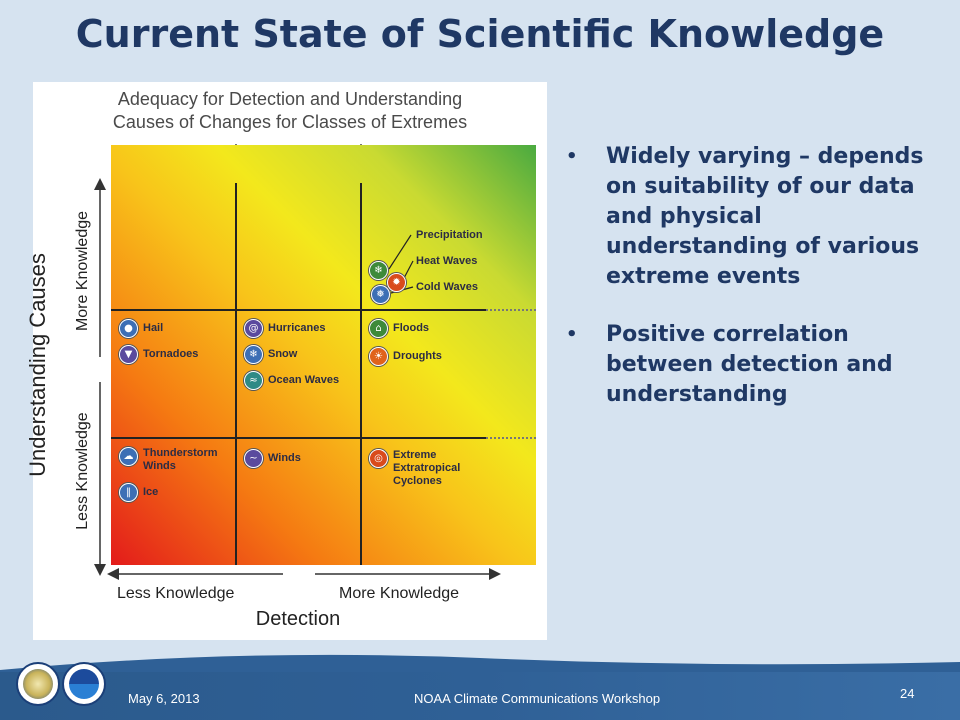 Image resolution: width=960 pixels, height=720 pixels. I want to click on label-cold-waves: Cold Waves, so click(447, 287).